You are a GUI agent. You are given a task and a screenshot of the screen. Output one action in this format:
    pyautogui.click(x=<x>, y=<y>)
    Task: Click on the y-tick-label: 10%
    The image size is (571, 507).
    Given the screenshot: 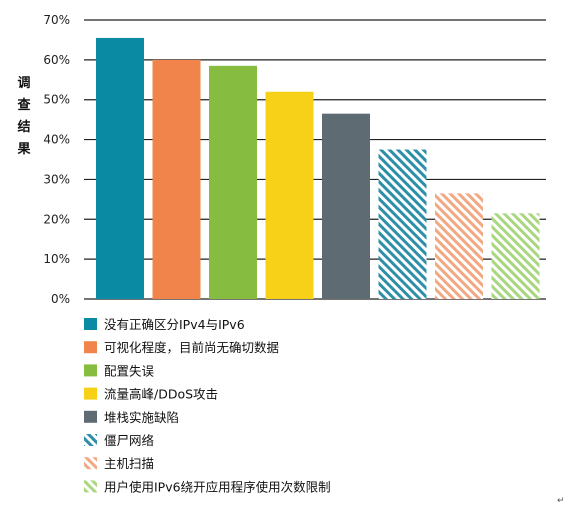 What is the action you would take?
    pyautogui.click(x=56, y=259)
    